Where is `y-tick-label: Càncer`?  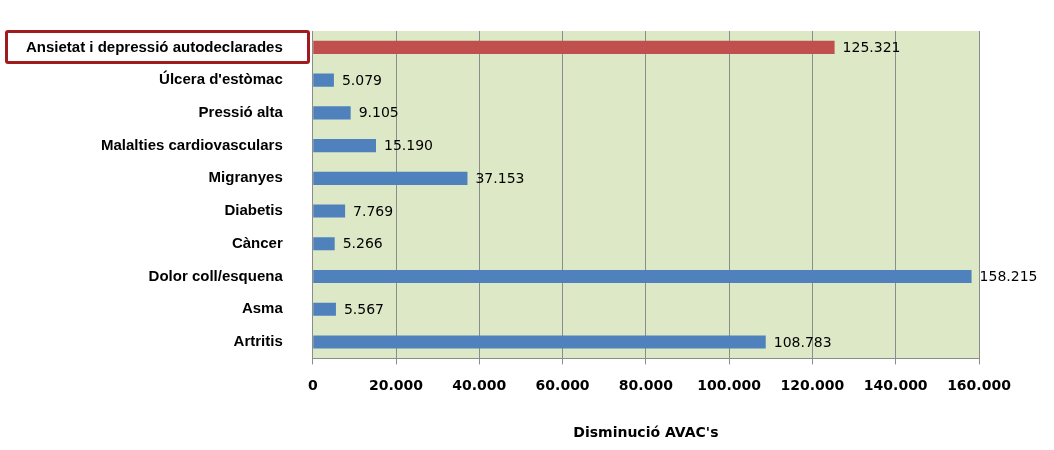
y-tick-label: Càncer is located at coordinates (257, 242).